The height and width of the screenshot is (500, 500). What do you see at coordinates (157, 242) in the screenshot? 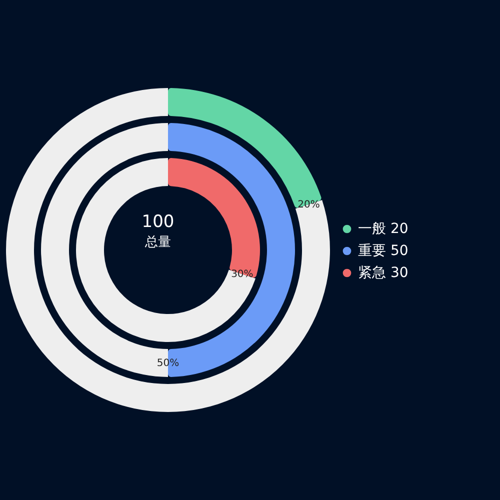
I see `text: 总量` at bounding box center [157, 242].